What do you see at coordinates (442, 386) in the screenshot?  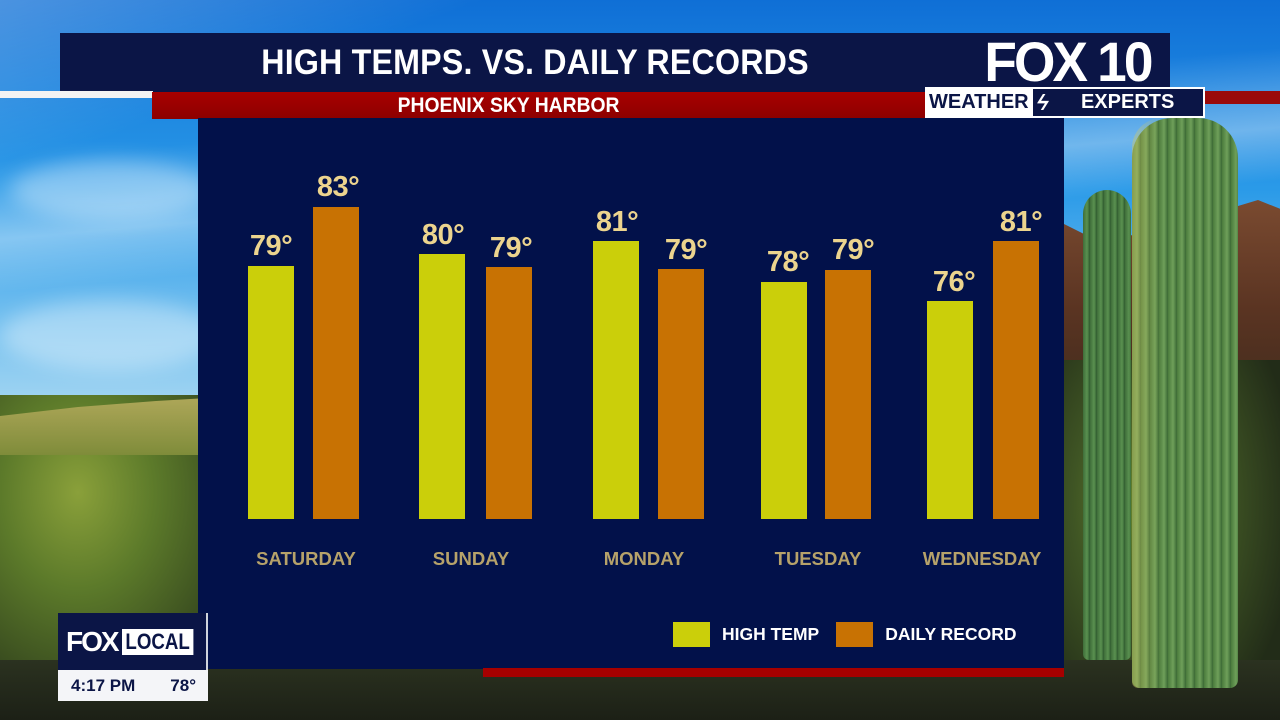 I see `bar-sunday-high` at bounding box center [442, 386].